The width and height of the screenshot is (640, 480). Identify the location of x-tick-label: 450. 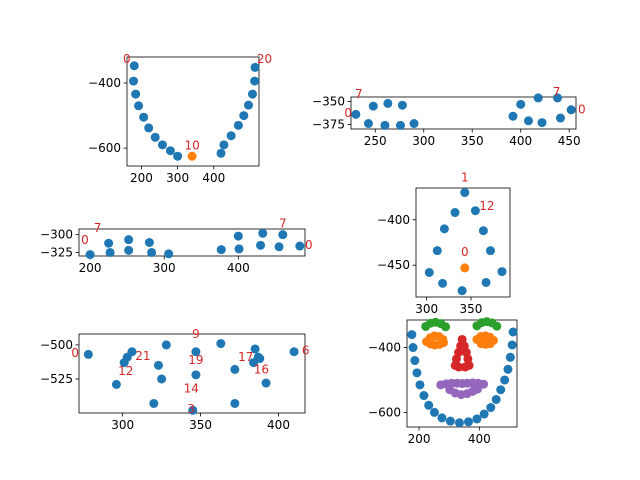
(569, 141).